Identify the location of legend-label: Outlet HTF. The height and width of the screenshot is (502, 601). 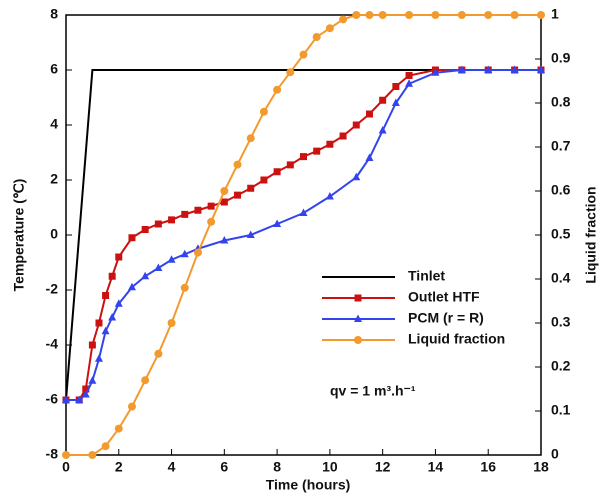
(444, 297).